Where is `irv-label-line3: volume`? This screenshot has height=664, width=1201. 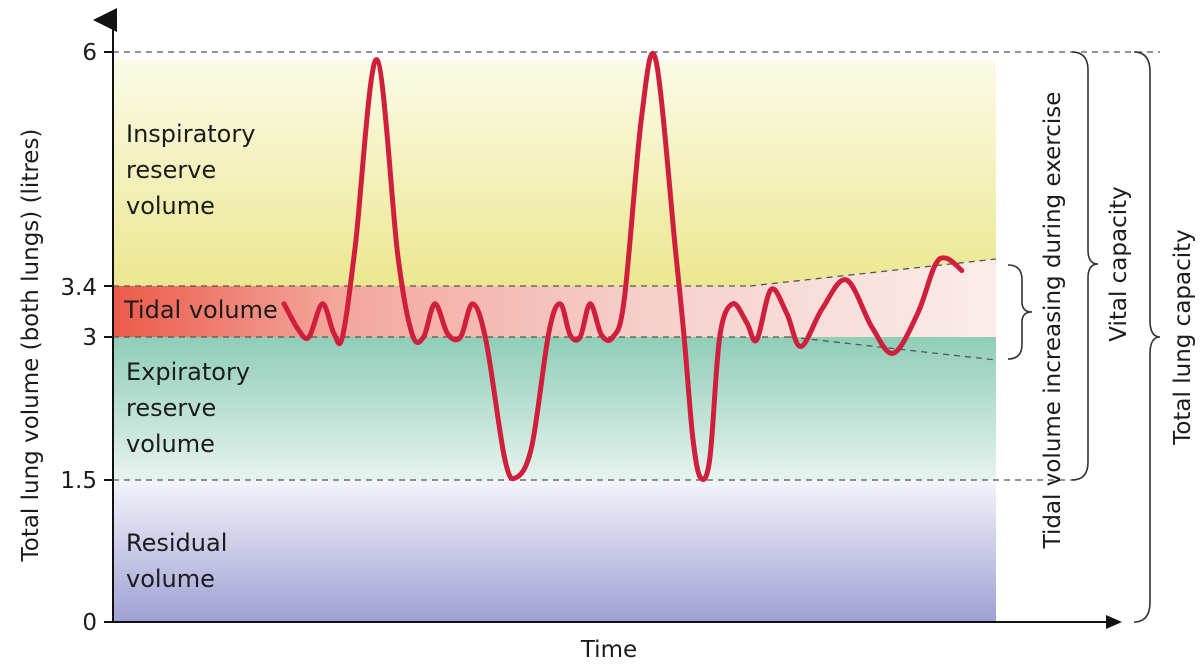
irv-label-line3: volume is located at coordinates (170, 206).